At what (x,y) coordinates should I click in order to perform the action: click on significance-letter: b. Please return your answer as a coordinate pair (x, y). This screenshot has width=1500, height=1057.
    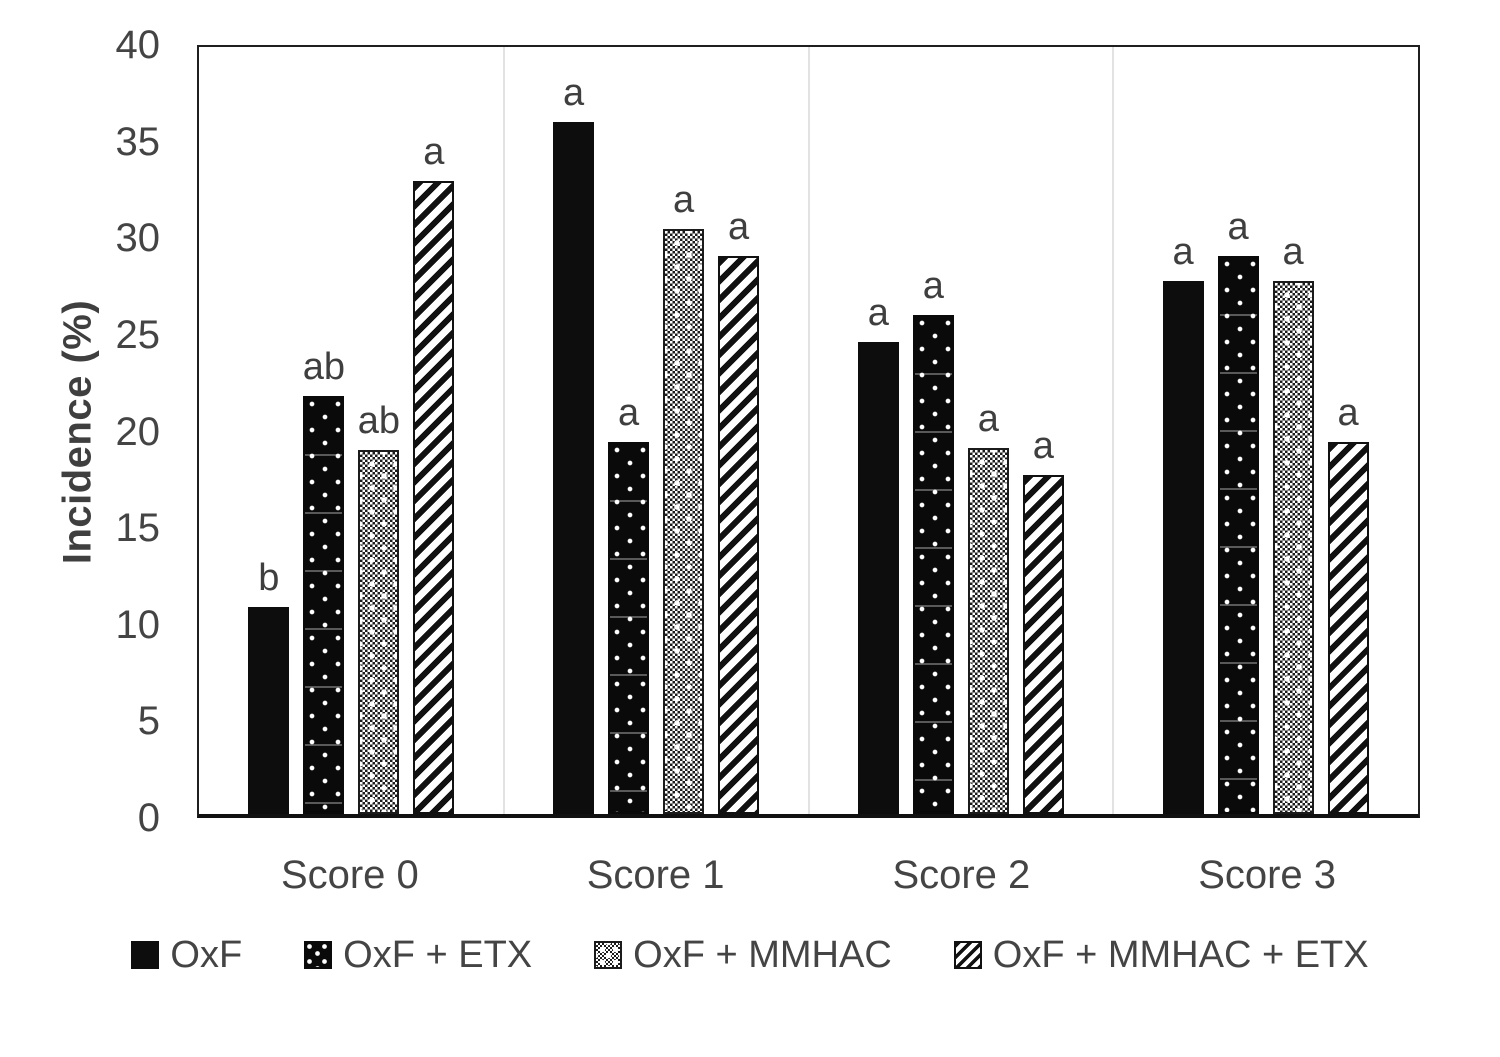
    Looking at the image, I should click on (269, 577).